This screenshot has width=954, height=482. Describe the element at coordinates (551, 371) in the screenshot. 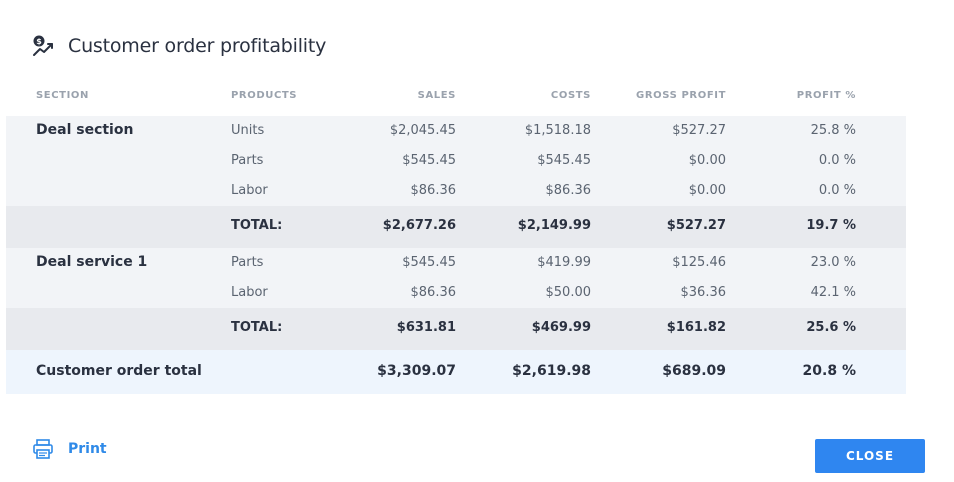

I see `grand-total-costs: $2,619.98` at that location.